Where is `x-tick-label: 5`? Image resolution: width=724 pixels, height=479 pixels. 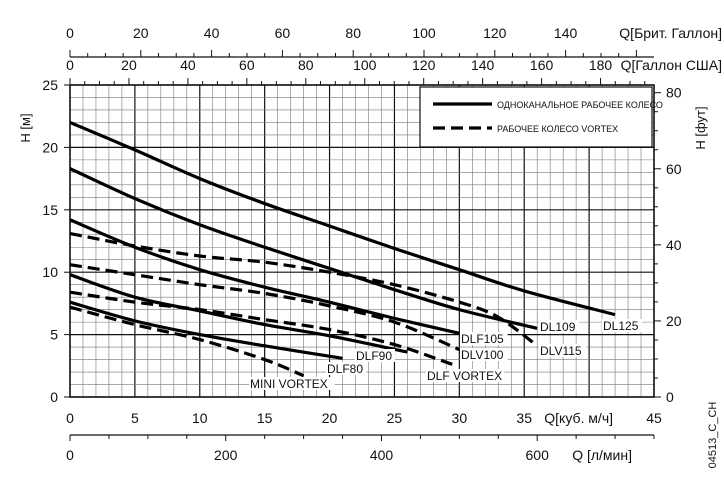
x-tick-label: 5 is located at coordinates (135, 418).